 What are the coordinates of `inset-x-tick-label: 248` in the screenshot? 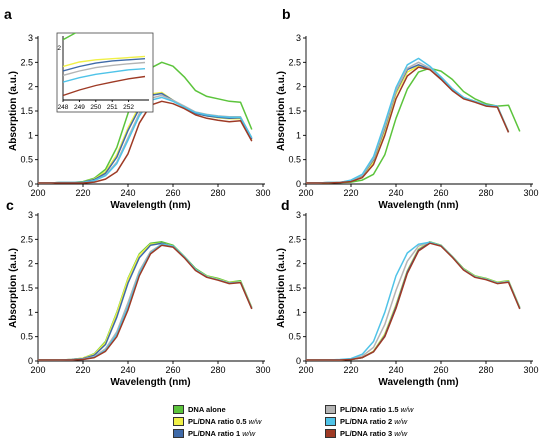 It's located at (63, 107).